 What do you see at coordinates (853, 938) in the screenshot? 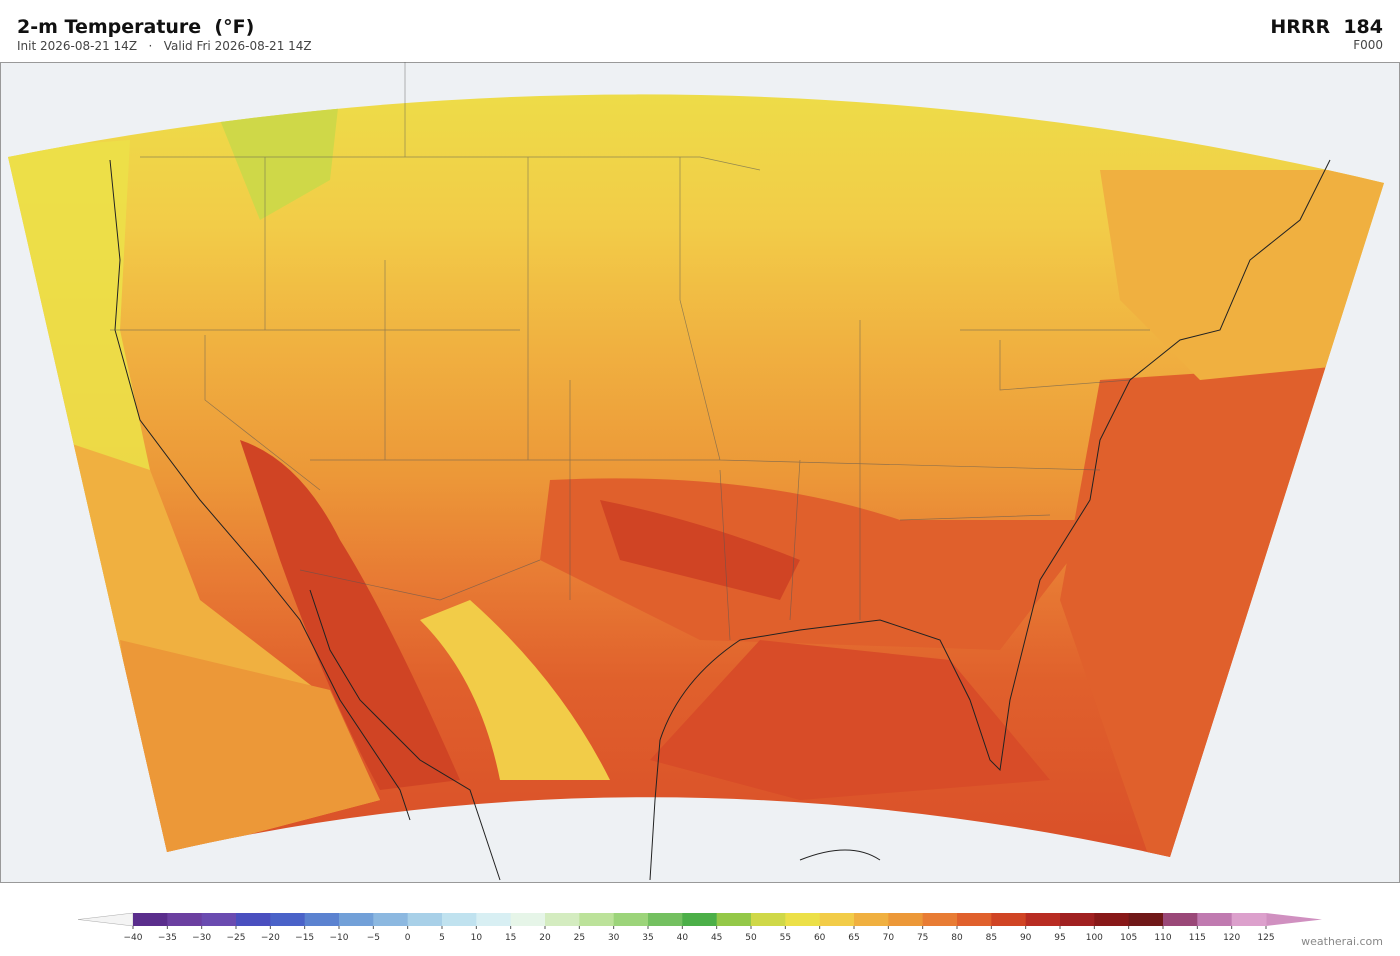
I see `colorbar-tick-label: 65` at bounding box center [853, 938].